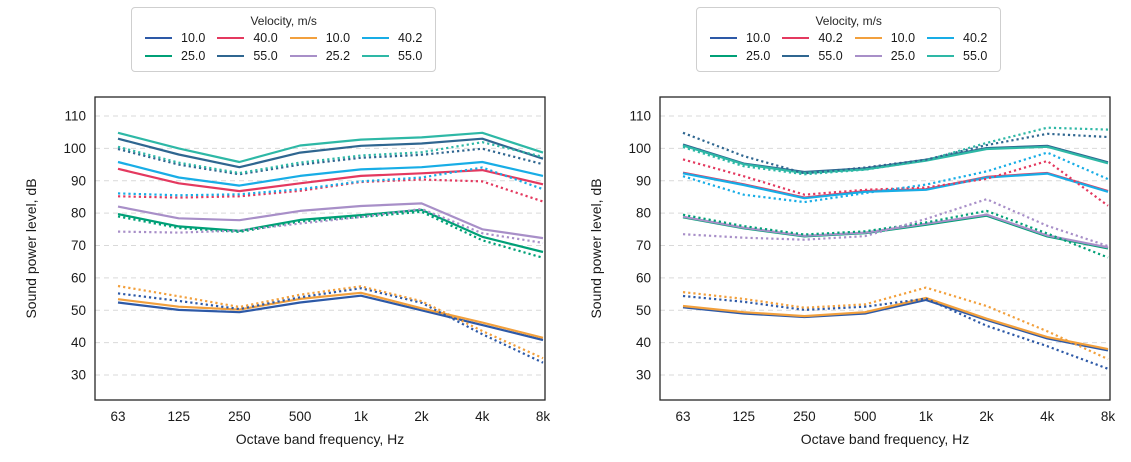 The width and height of the screenshot is (1131, 462). I want to click on series-line-solid-40.0-2, so click(330, 180).